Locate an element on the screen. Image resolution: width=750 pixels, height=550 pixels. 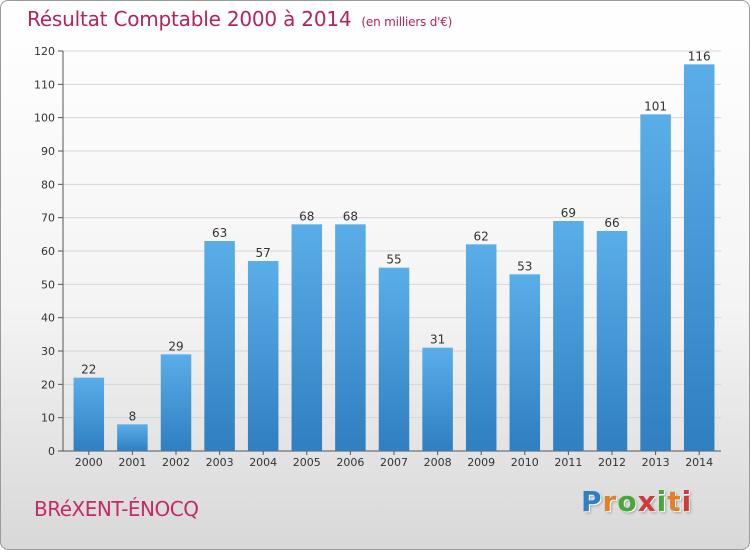
x-tick-label-2008: 2008 is located at coordinates (438, 462).